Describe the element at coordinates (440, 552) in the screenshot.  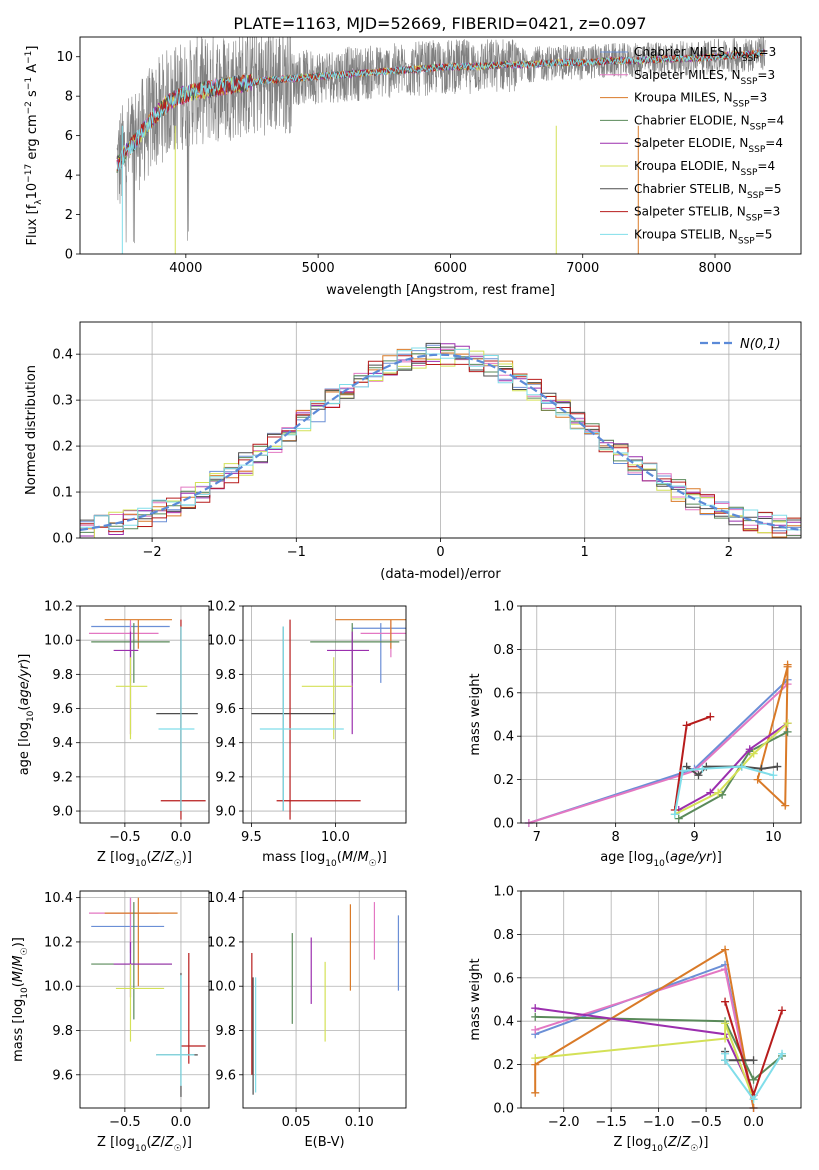
I see `x-tick-label: 0` at that location.